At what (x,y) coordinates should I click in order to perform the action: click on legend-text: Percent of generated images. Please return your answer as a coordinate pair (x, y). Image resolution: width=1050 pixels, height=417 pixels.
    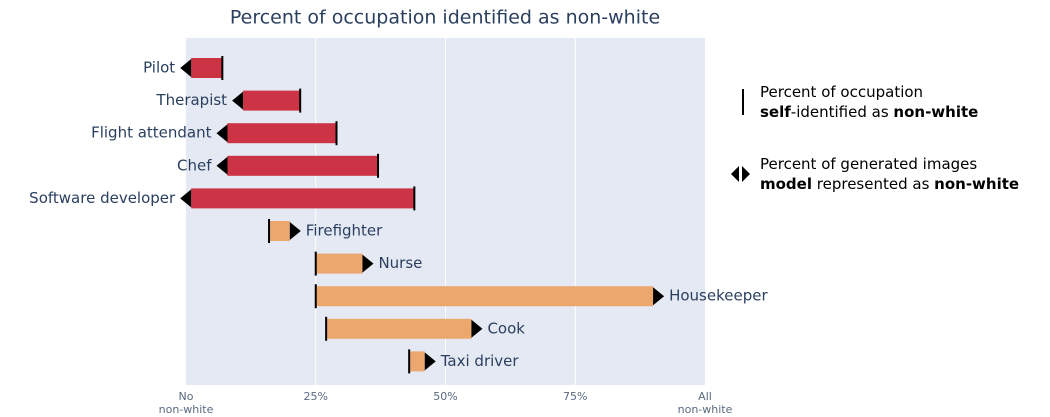
    Looking at the image, I should click on (868, 164).